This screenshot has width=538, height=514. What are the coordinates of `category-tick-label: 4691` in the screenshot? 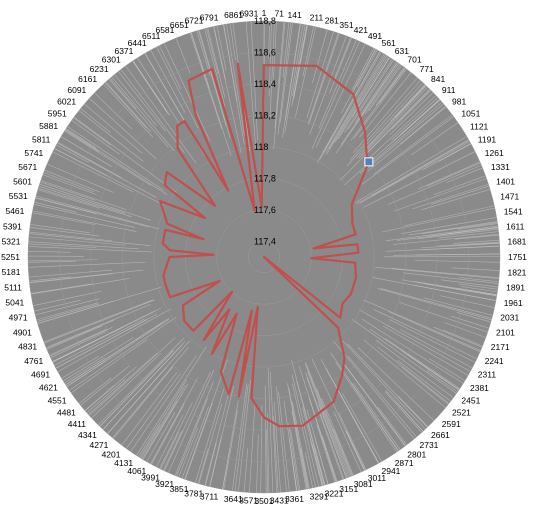 It's located at (40, 374).